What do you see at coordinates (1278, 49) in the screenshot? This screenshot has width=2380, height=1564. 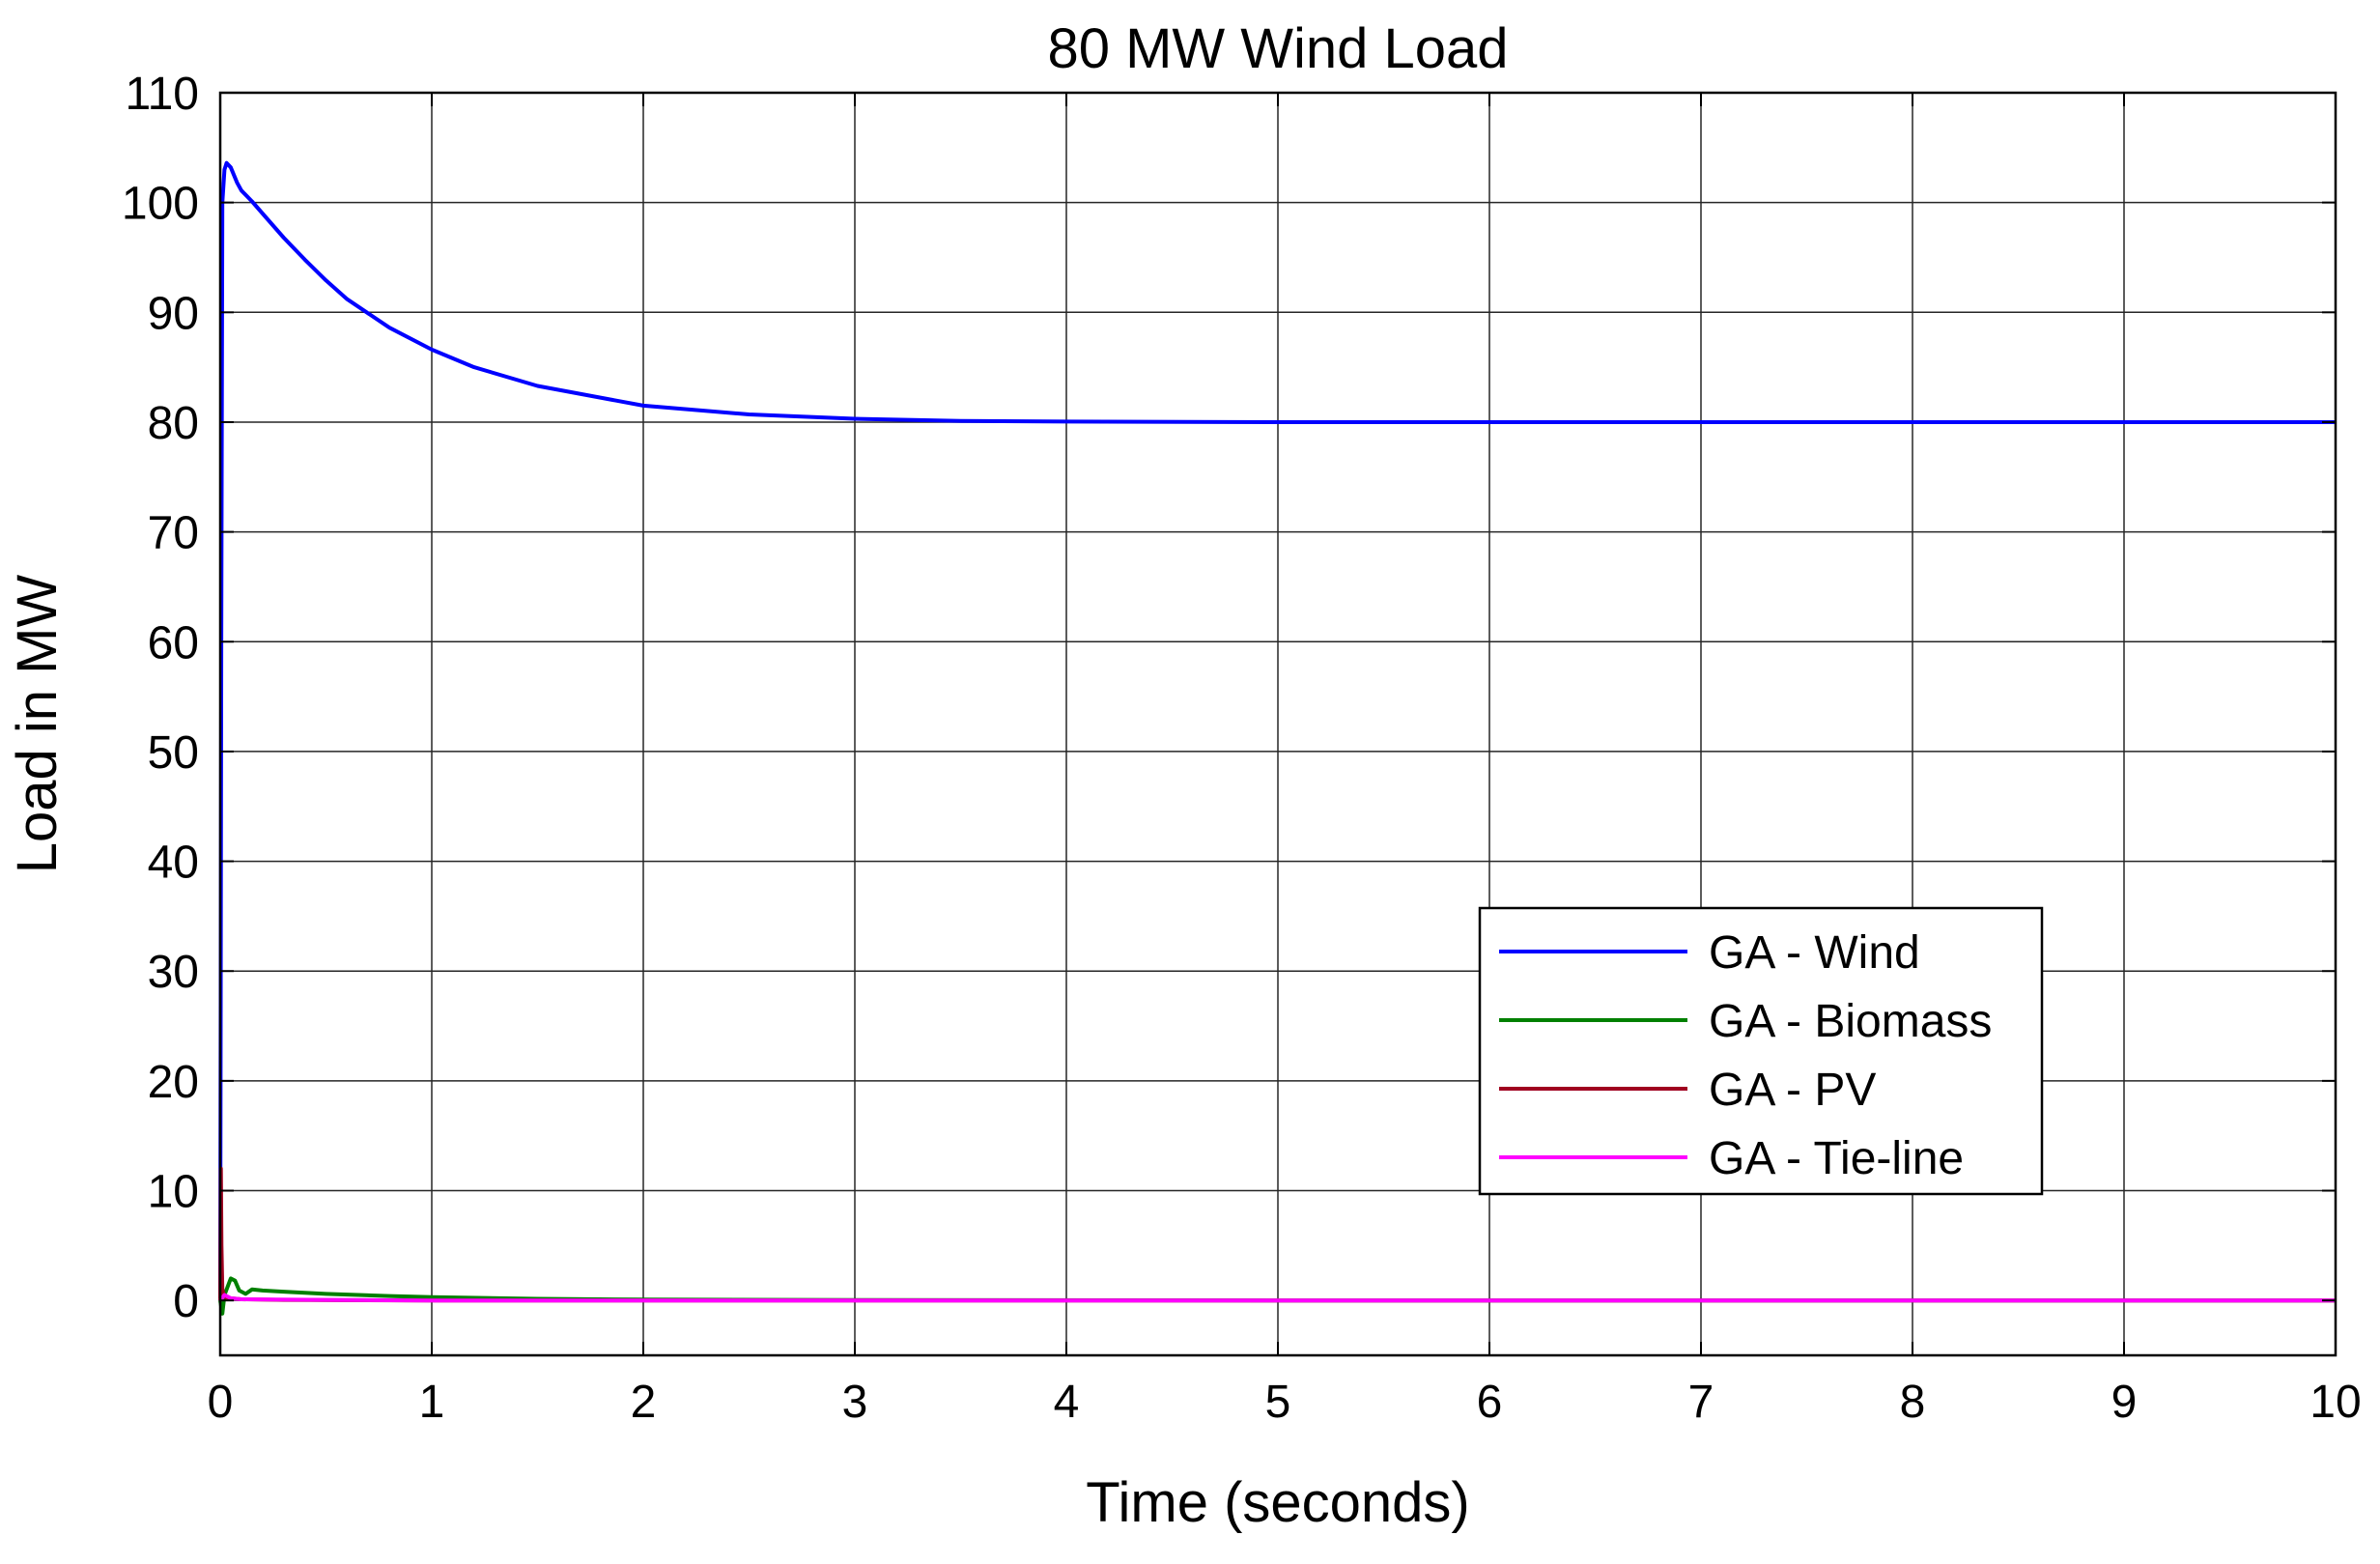 I see `chart-title: 80 MW Wind Load` at bounding box center [1278, 49].